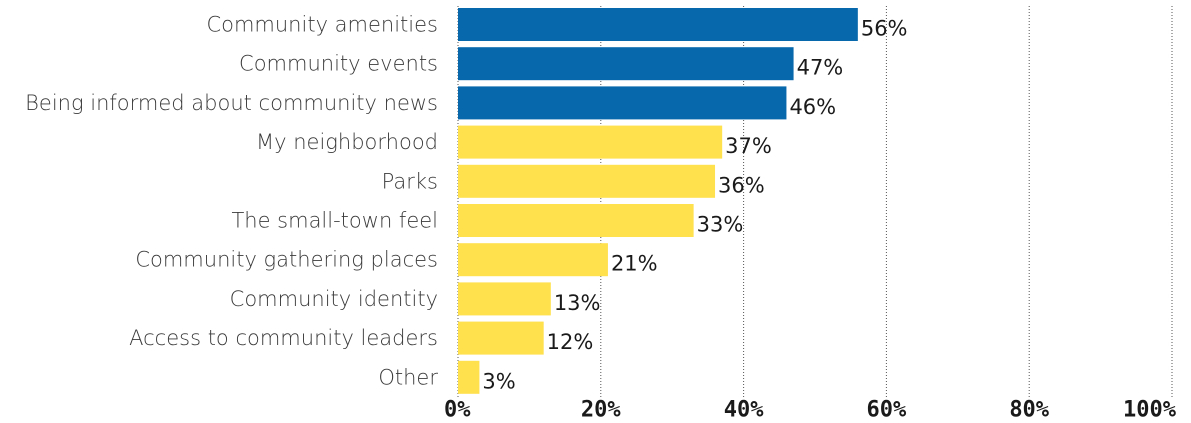  What do you see at coordinates (634, 264) in the screenshot?
I see `value-label-7: 21%` at bounding box center [634, 264].